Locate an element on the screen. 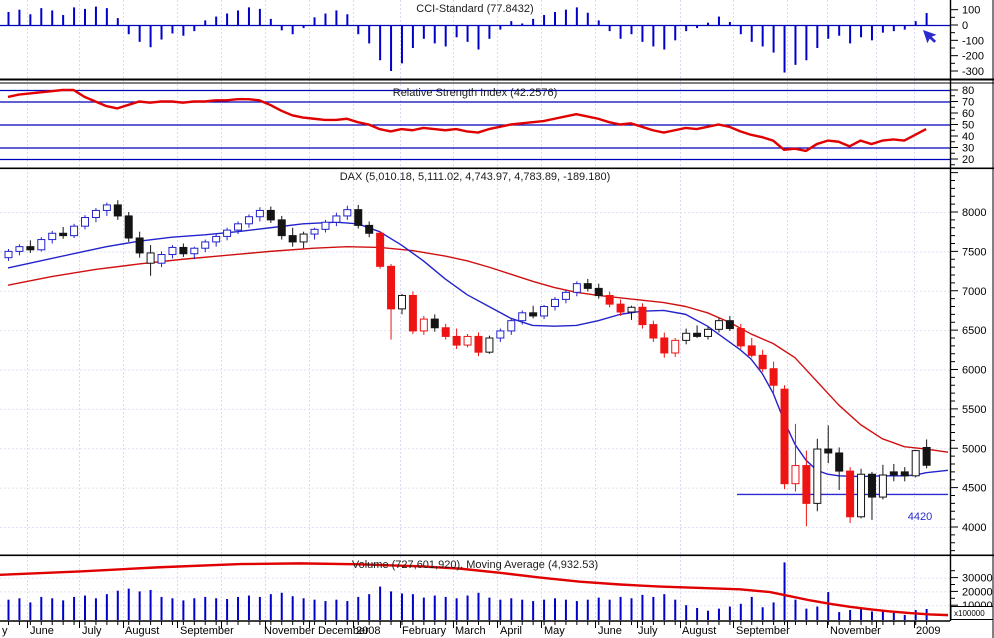 The height and width of the screenshot is (638, 994). axis-tick-label: 4500 is located at coordinates (974, 489).